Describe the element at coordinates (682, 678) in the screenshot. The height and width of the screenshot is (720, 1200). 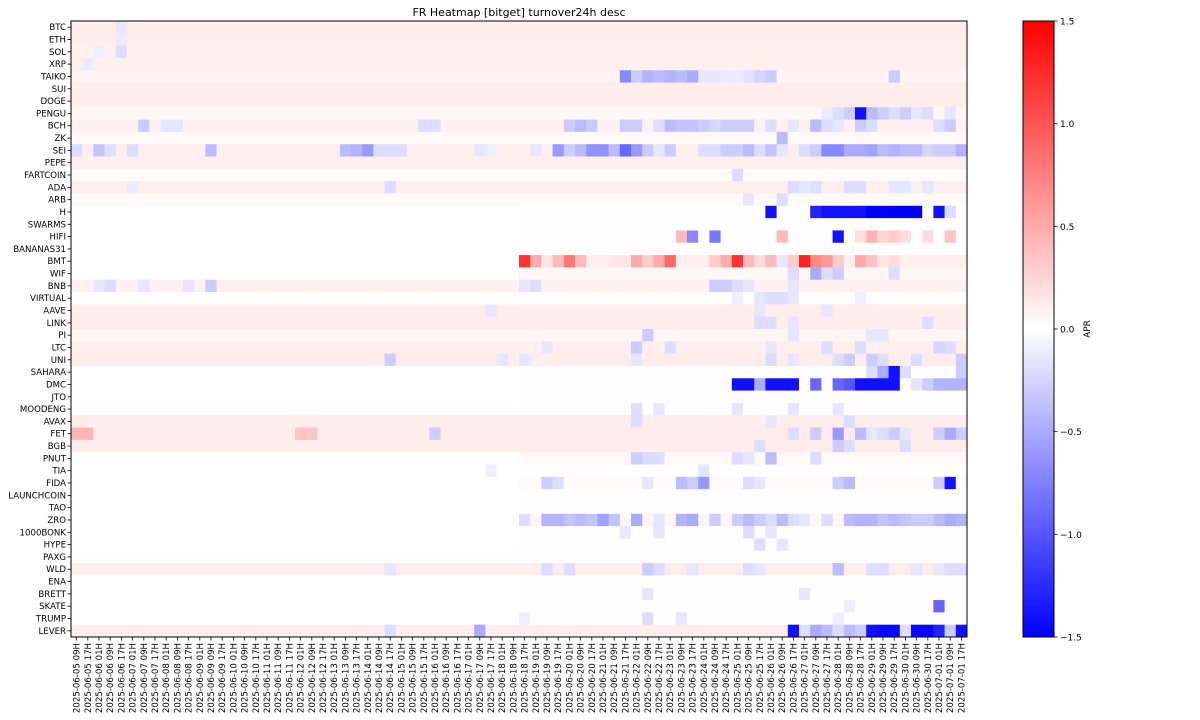
I see `x-tick-label: 2025-06-23 09H` at that location.